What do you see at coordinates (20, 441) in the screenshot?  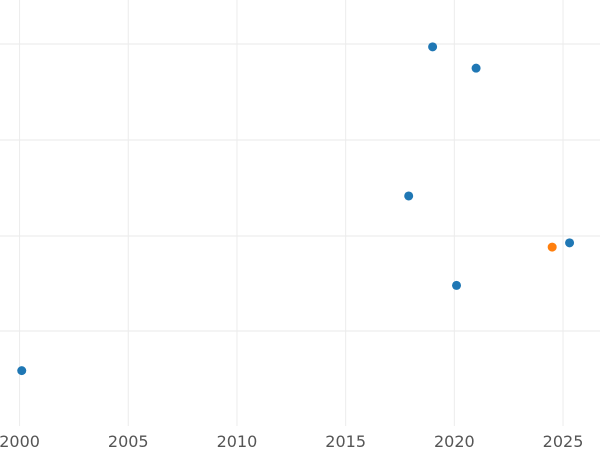 I see `x-tick-label-2000: 2000` at bounding box center [20, 441].